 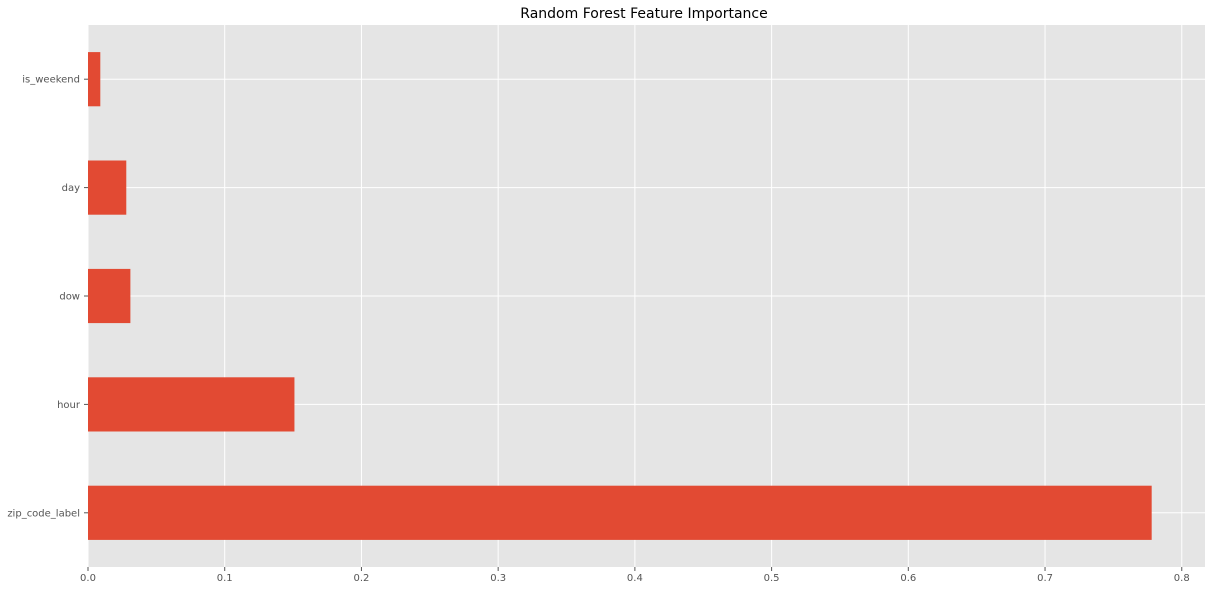 What do you see at coordinates (908, 578) in the screenshot?
I see `x-tick-label: 0.6` at bounding box center [908, 578].